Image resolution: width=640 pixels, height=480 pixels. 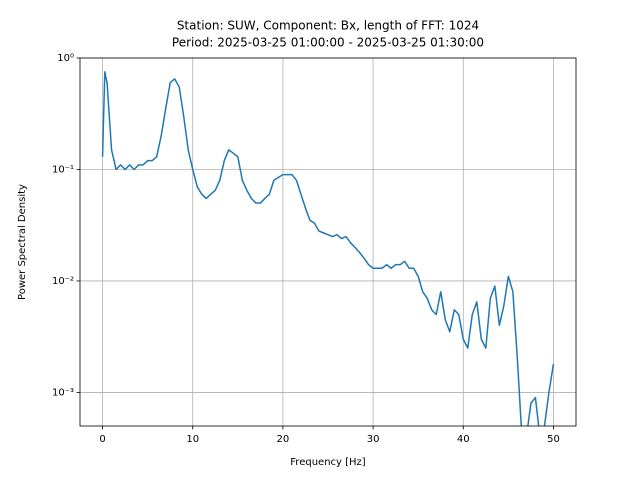 I want to click on x-tick-label: 0, so click(x=102, y=439).